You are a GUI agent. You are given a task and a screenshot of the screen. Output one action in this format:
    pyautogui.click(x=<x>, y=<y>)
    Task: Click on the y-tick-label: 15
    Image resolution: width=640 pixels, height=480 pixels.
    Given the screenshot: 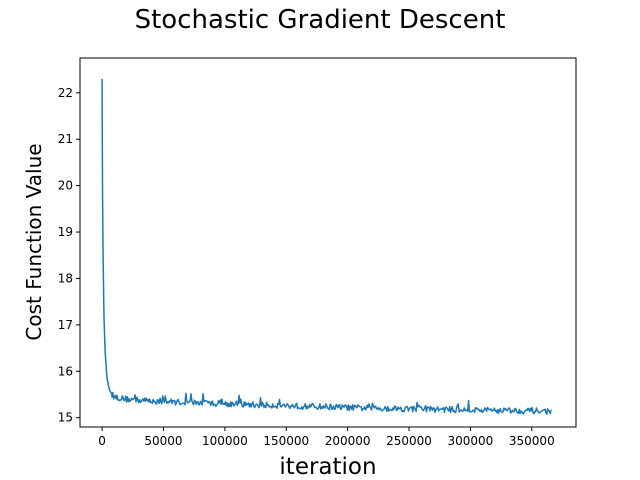 What is the action you would take?
    pyautogui.click(x=65, y=418)
    